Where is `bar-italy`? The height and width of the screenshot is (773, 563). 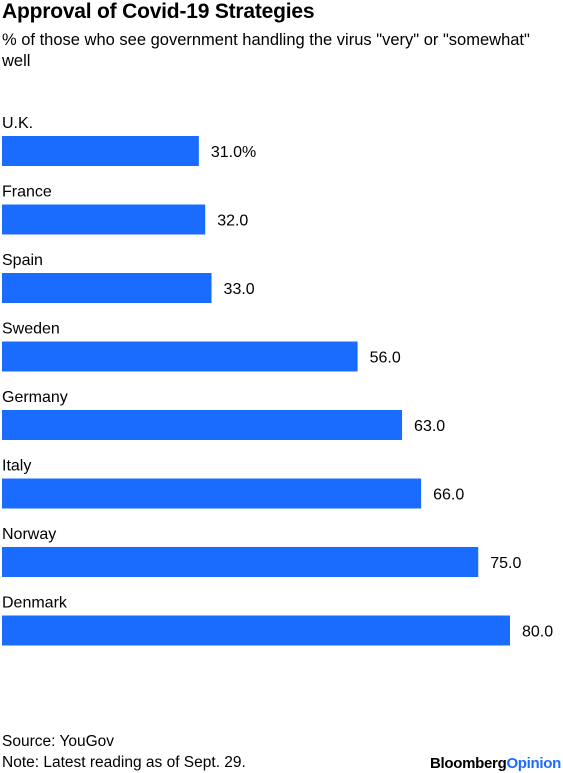 bar-italy is located at coordinates (212, 493).